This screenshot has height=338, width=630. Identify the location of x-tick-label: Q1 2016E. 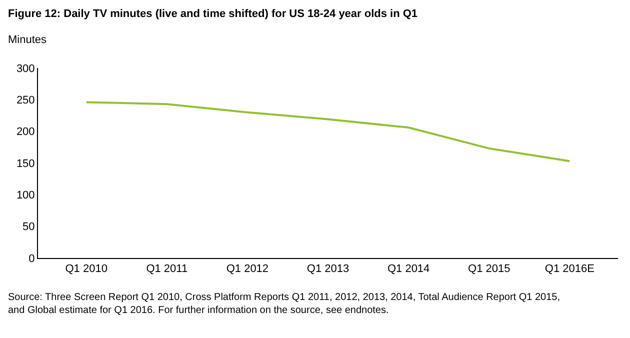
(569, 269).